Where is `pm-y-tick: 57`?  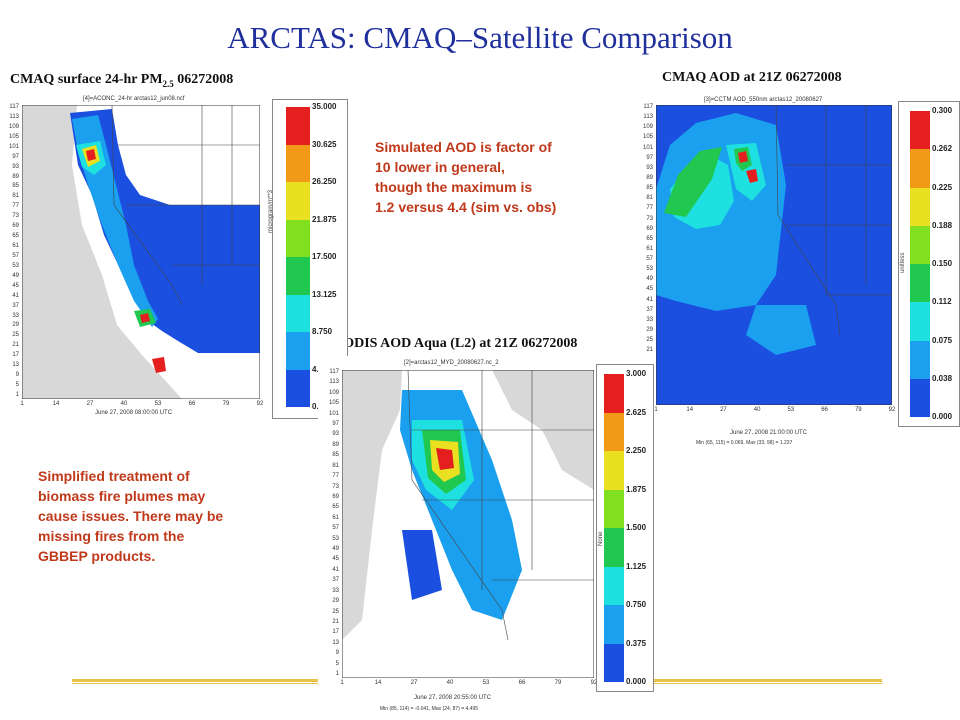 pm-y-tick: 57 is located at coordinates (15, 255).